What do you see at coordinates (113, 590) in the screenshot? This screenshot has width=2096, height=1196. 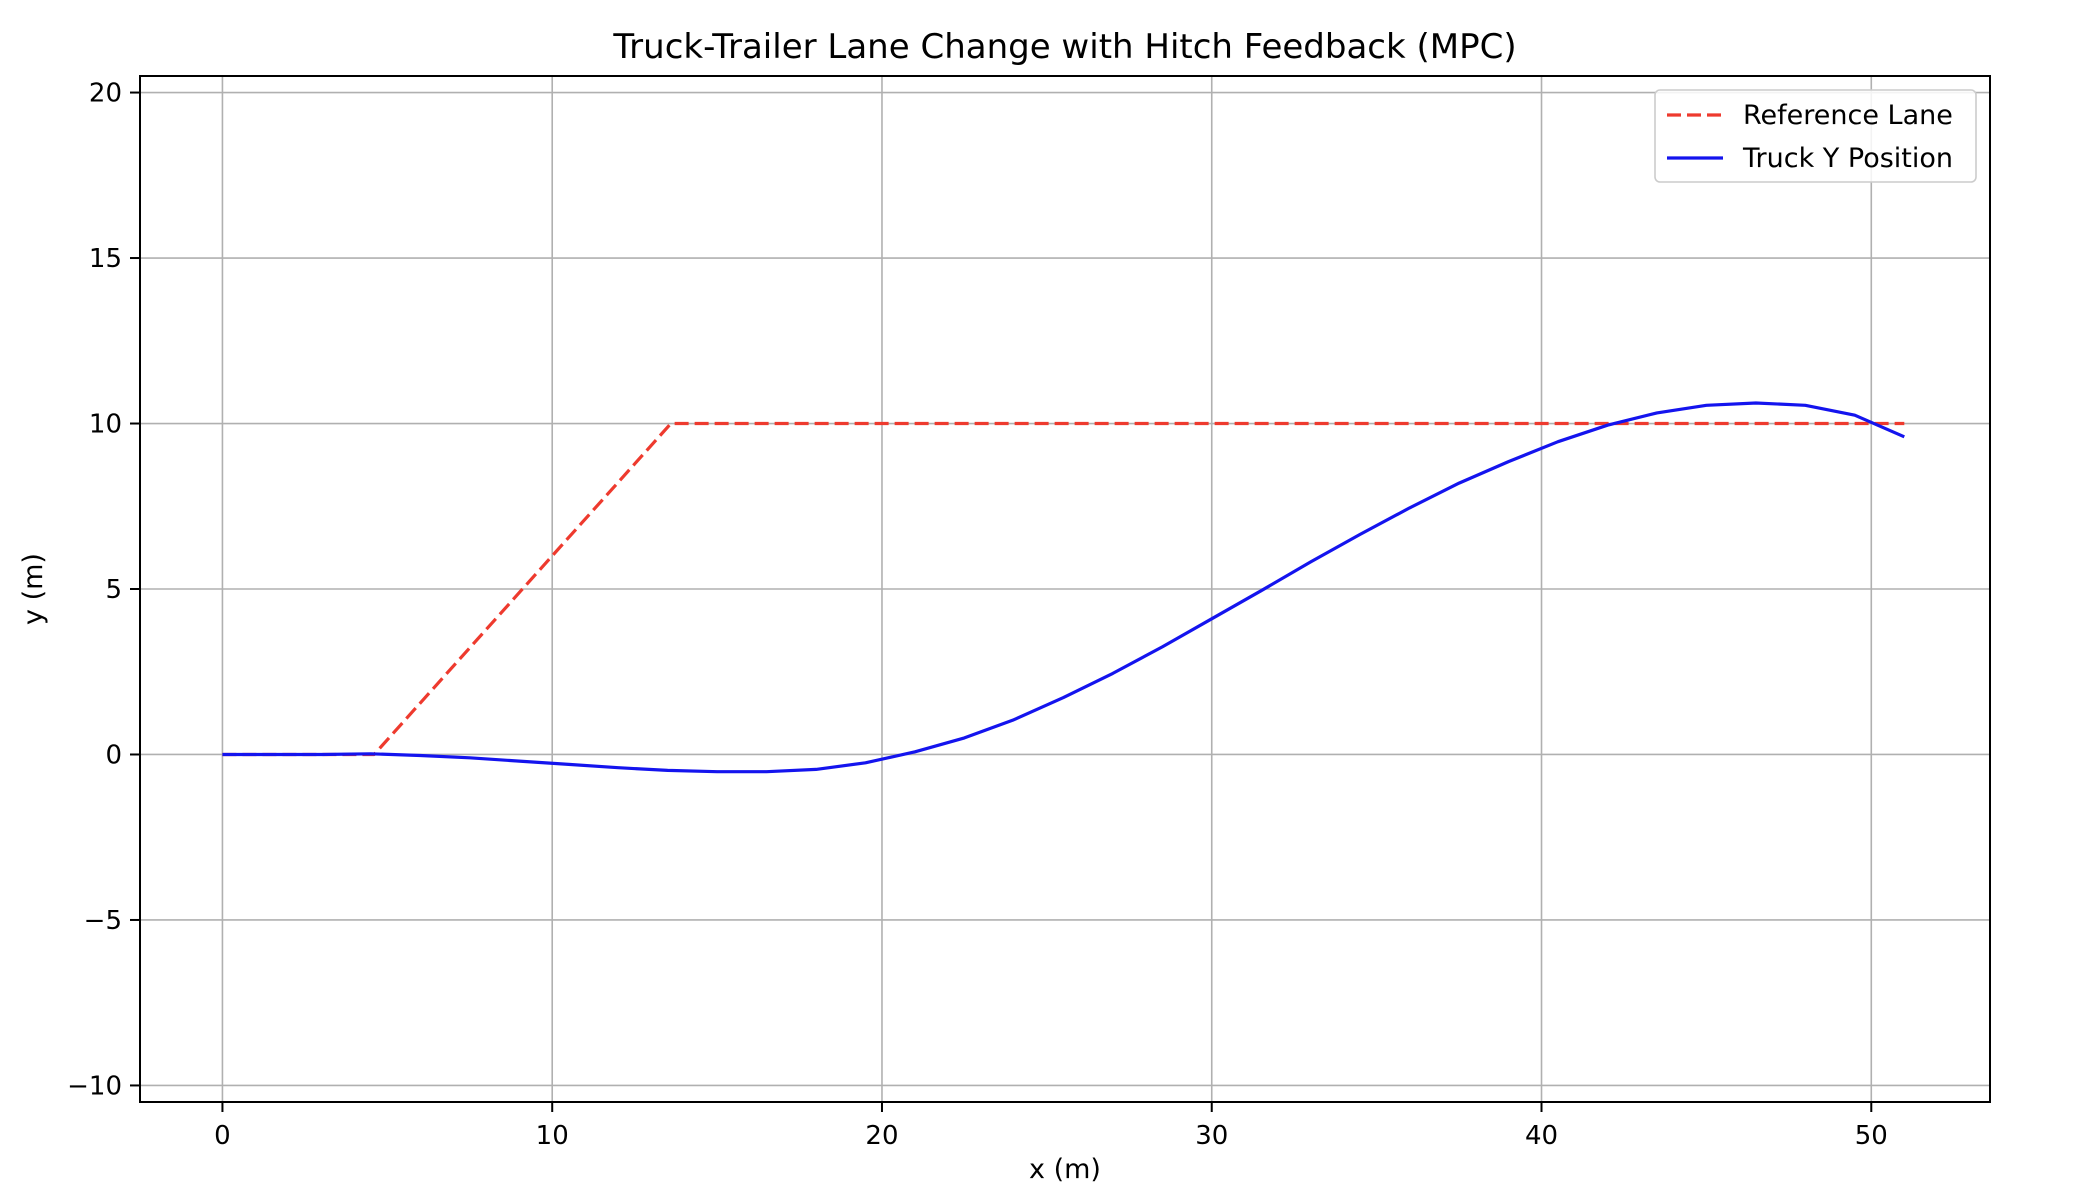 I see `y-tick-label: 5` at bounding box center [113, 590].